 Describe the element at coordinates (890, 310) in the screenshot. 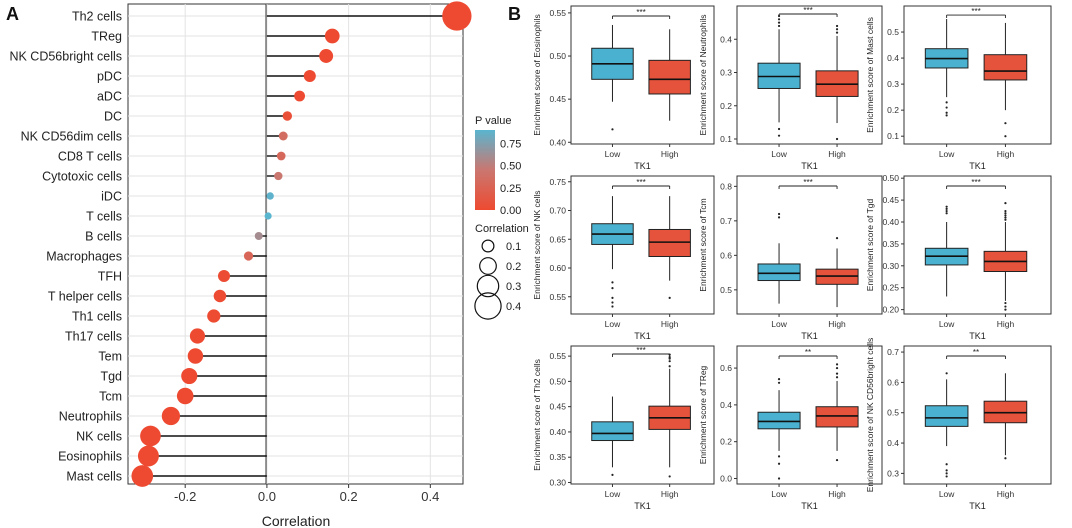

I see `y-tick-label: 0.20` at that location.